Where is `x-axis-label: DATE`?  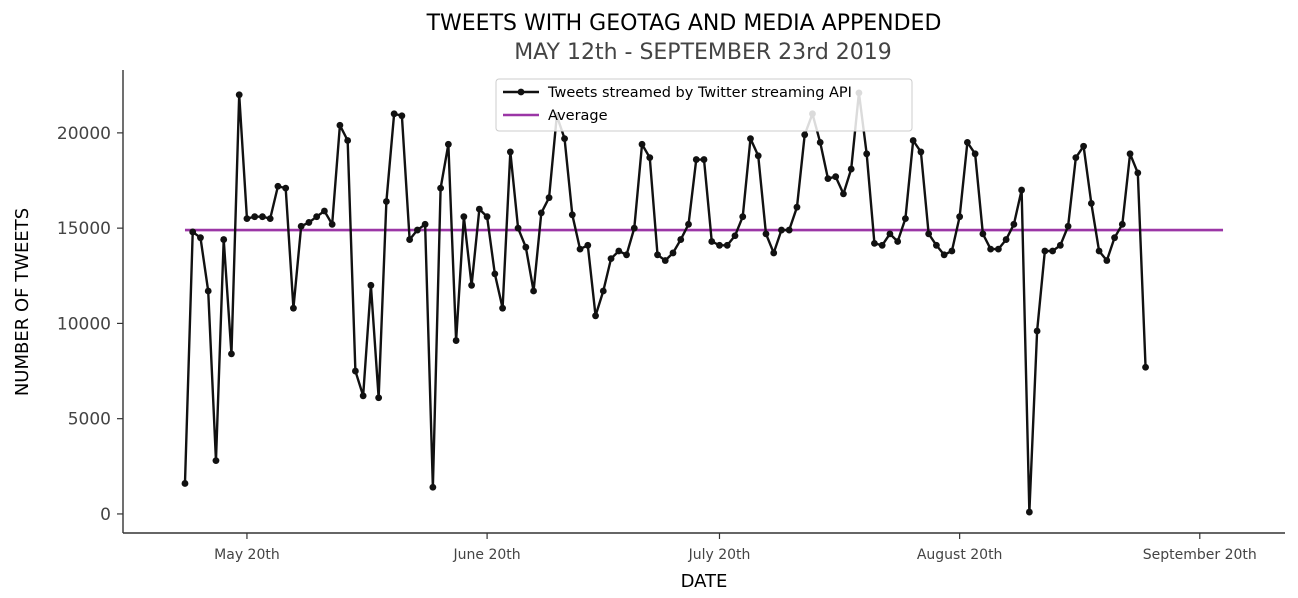
x-axis-label: DATE is located at coordinates (704, 581).